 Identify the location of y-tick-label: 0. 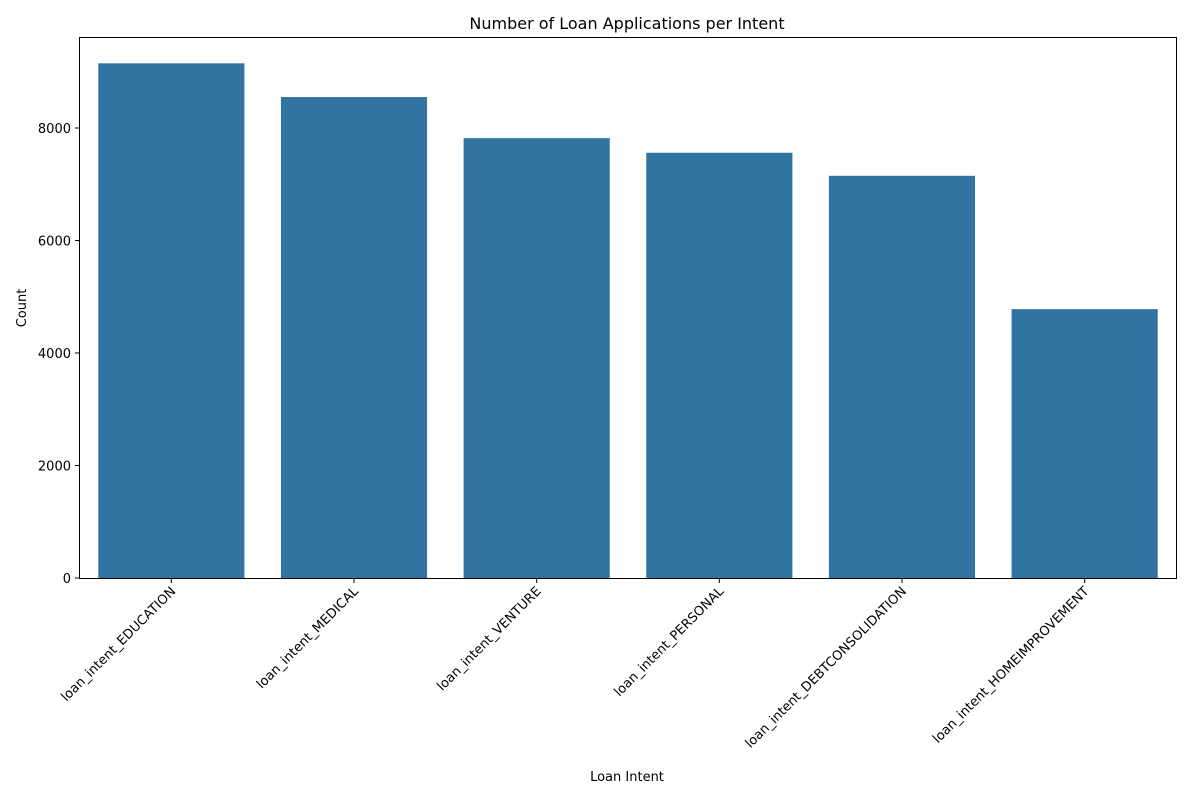
(67, 579).